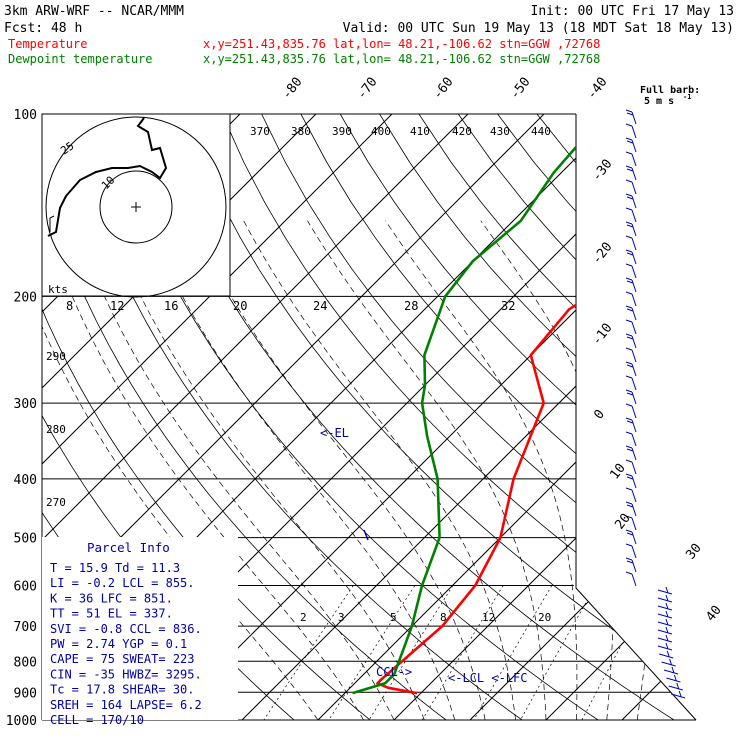  I want to click on temp-tick-label-right: 20, so click(622, 522).